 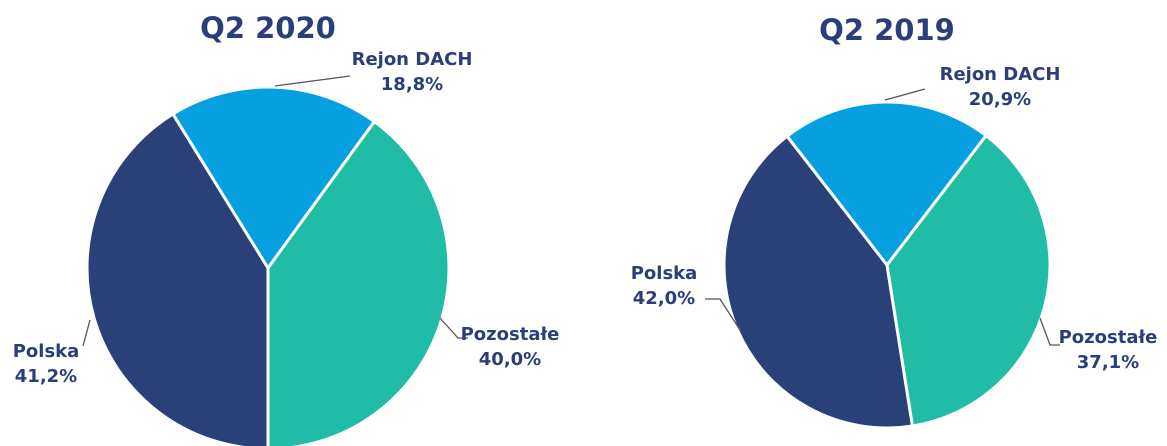 What do you see at coordinates (510, 359) in the screenshot?
I see `slice-value-label: 40,0%` at bounding box center [510, 359].